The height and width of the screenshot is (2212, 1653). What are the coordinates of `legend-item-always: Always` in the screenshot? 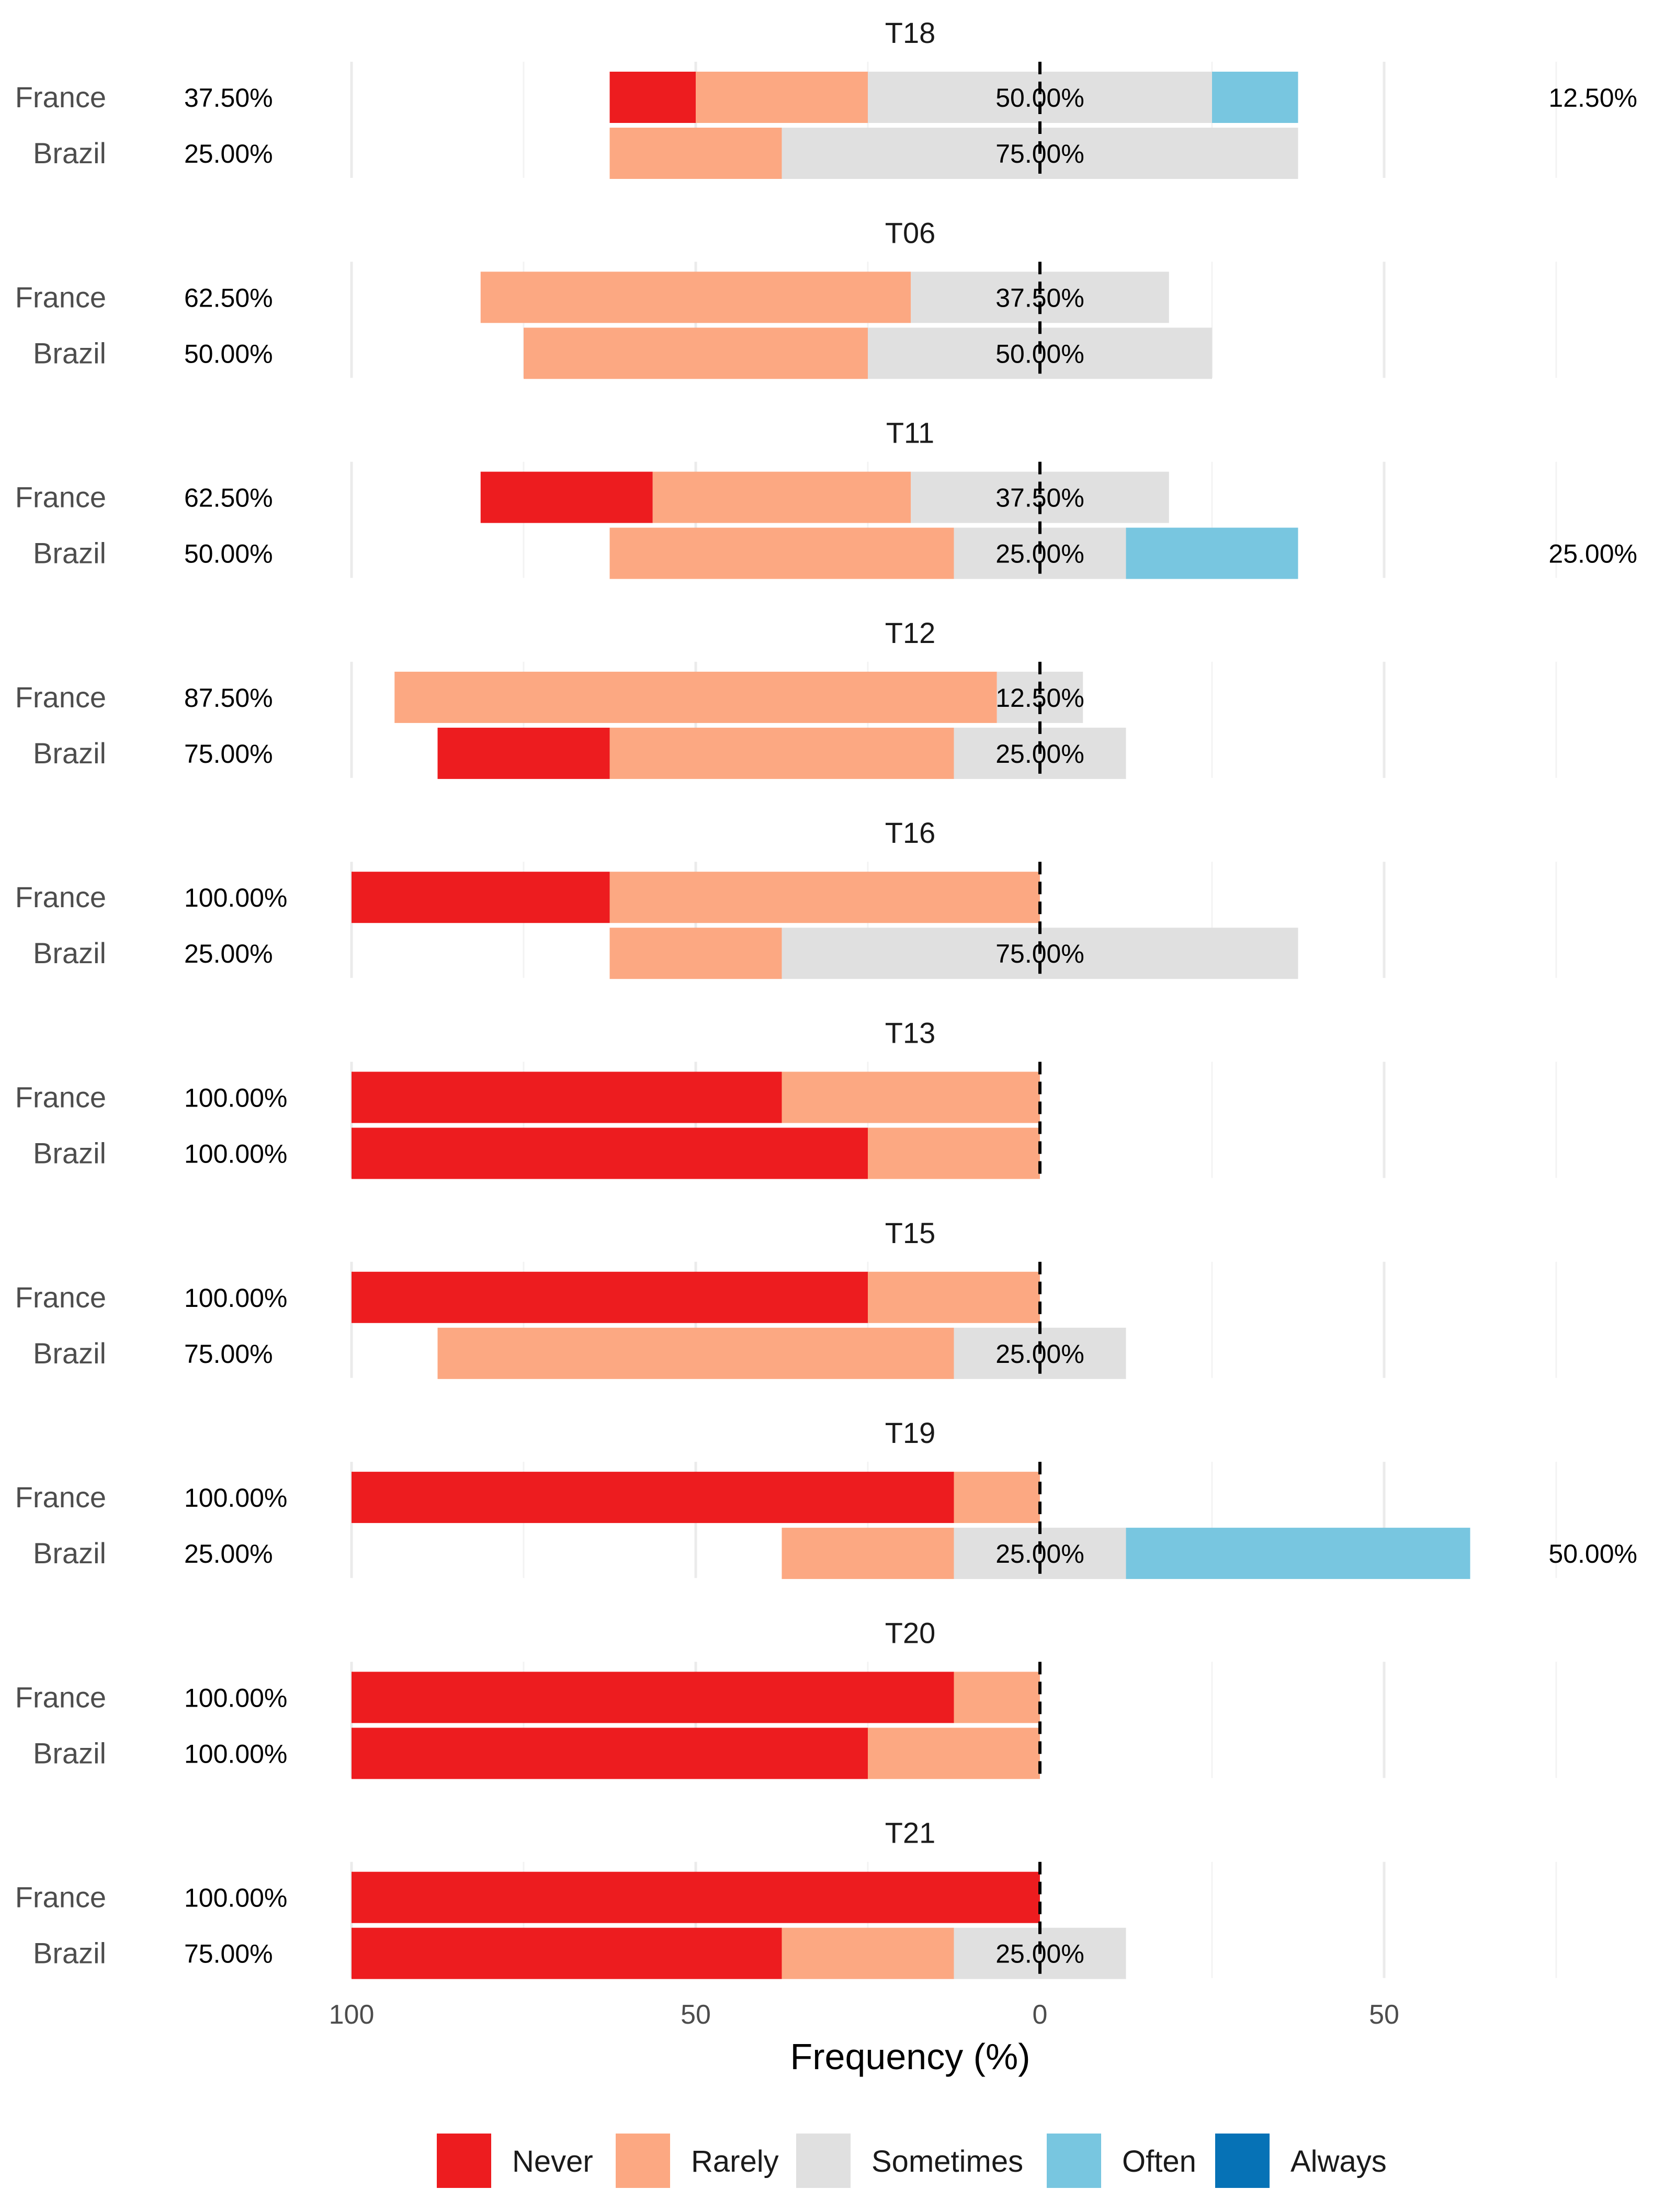 It's located at (1301, 2161).